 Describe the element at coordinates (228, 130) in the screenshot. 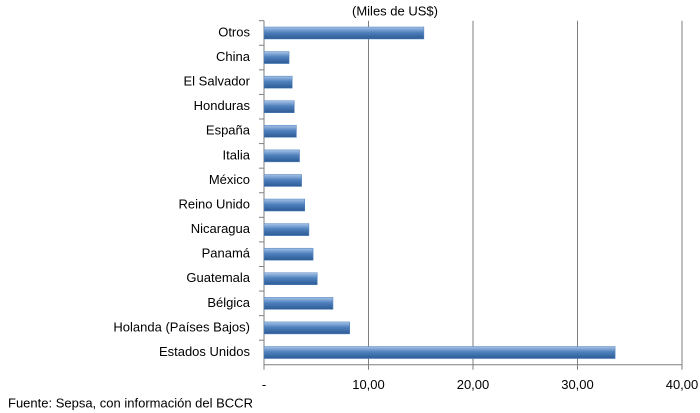

I see `y-tick-label: España` at that location.